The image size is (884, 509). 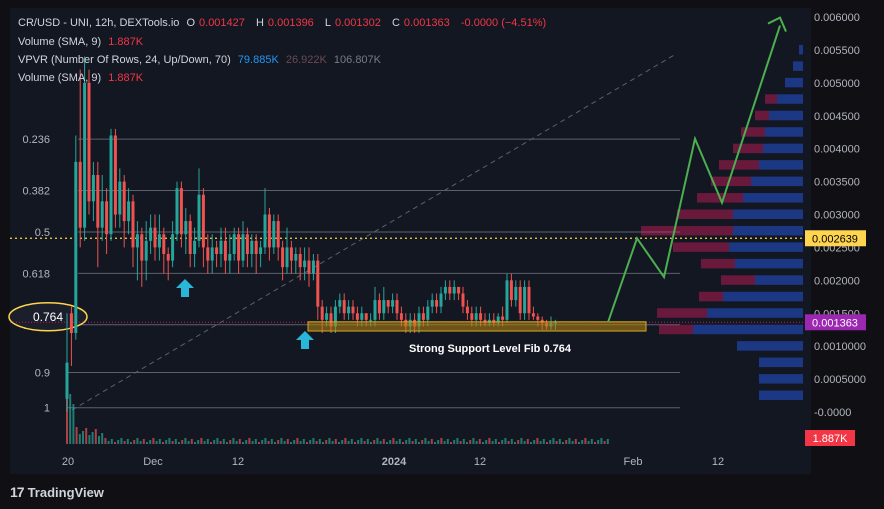 What do you see at coordinates (835, 239) in the screenshot?
I see `price-label-fib: 0.002639` at bounding box center [835, 239].